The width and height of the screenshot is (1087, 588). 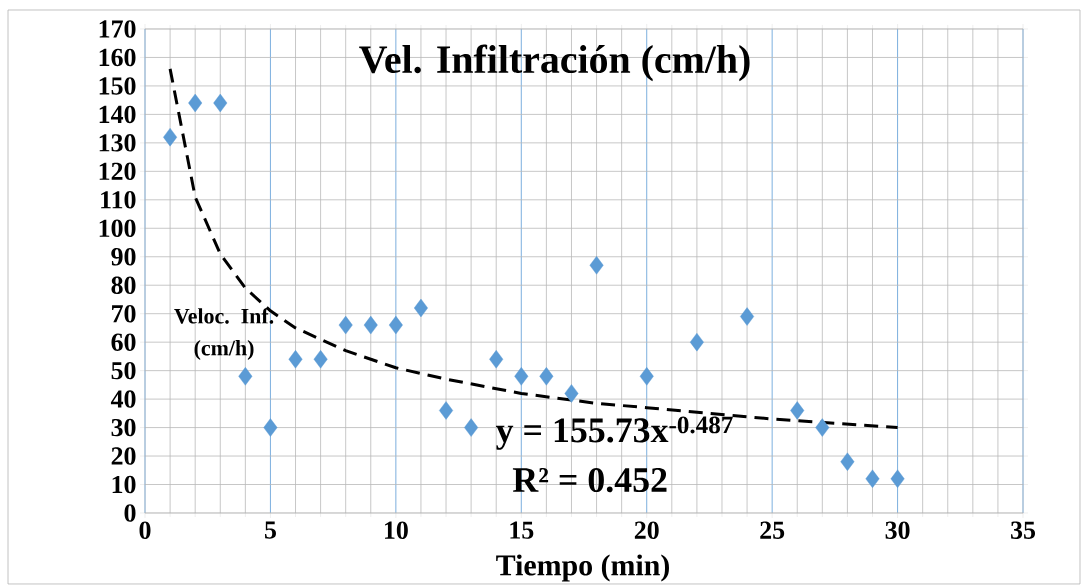 What do you see at coordinates (270, 530) in the screenshot?
I see `x-tick-label: 5` at bounding box center [270, 530].